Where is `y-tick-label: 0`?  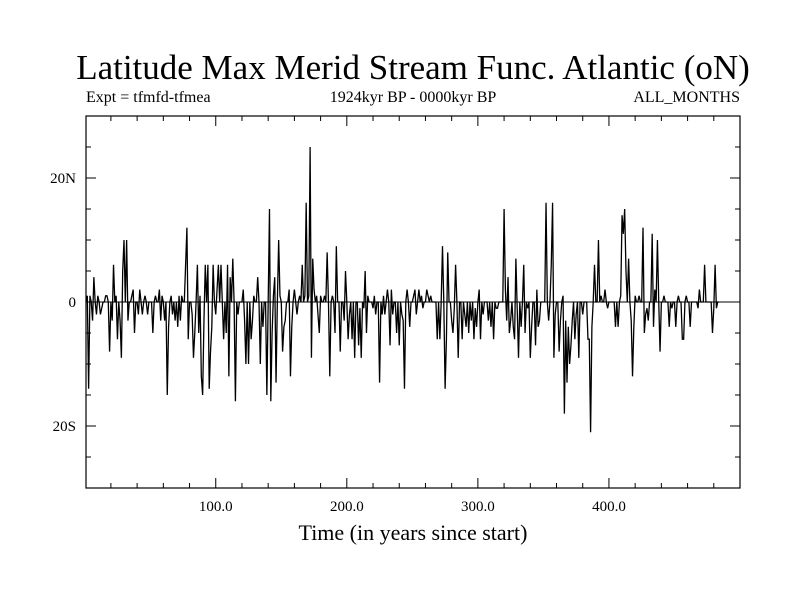
y-tick-label: 0 is located at coordinates (73, 303).